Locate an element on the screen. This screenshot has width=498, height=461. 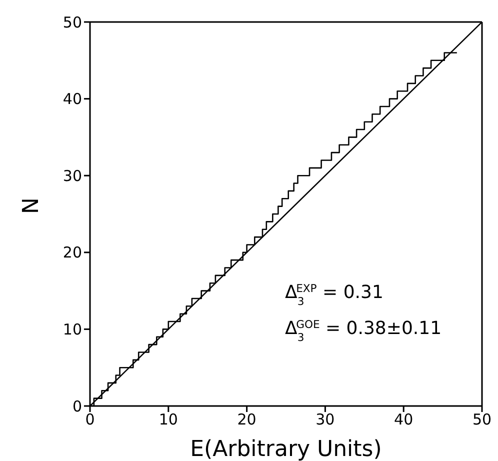
y-tick-label: 0 is located at coordinates (77, 406).